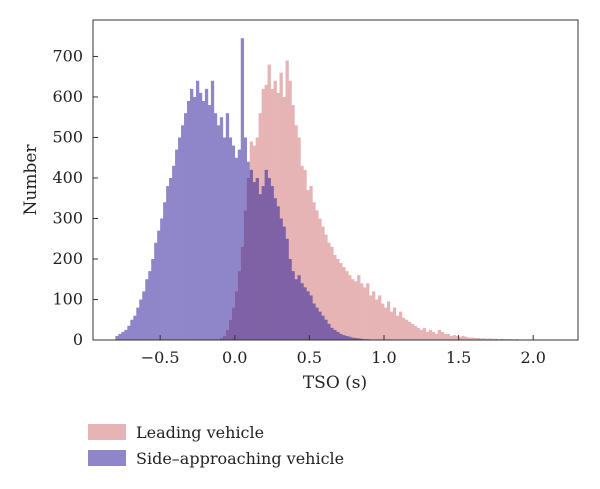 The image size is (600, 489). I want to click on x-tick-label: 2.0, so click(533, 357).